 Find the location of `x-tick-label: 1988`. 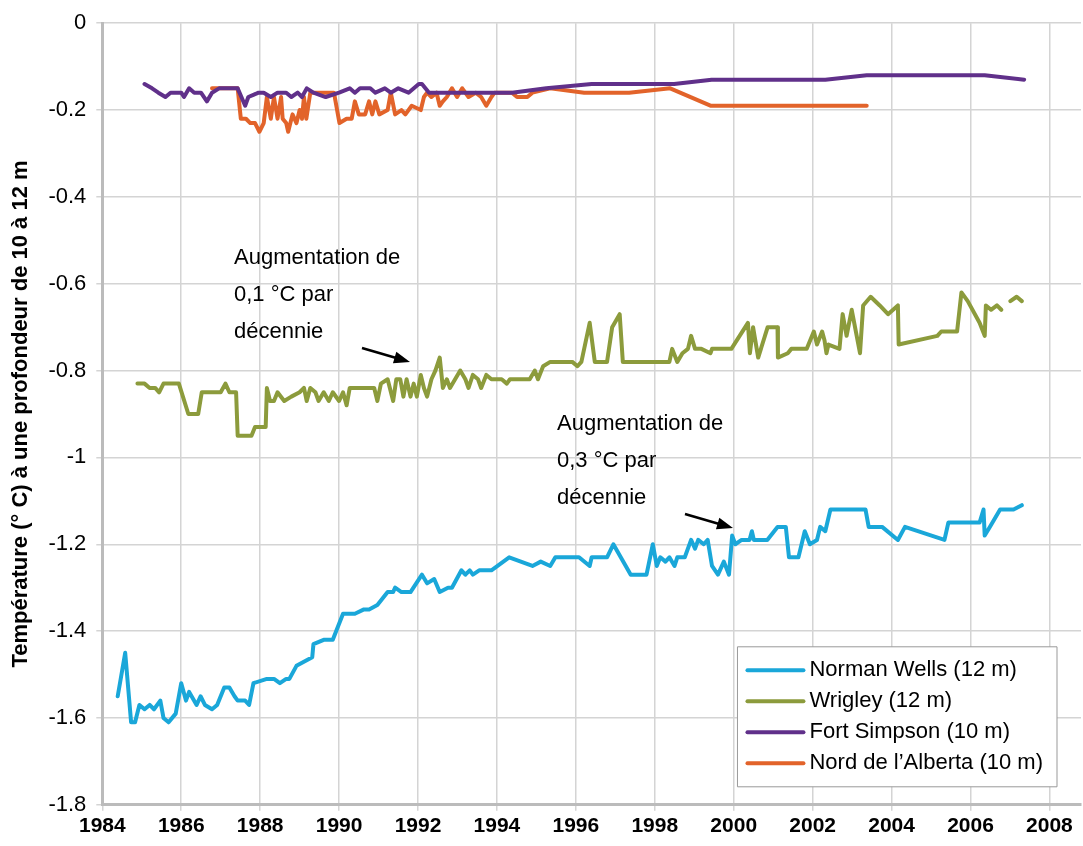

x-tick-label: 1988 is located at coordinates (260, 825).